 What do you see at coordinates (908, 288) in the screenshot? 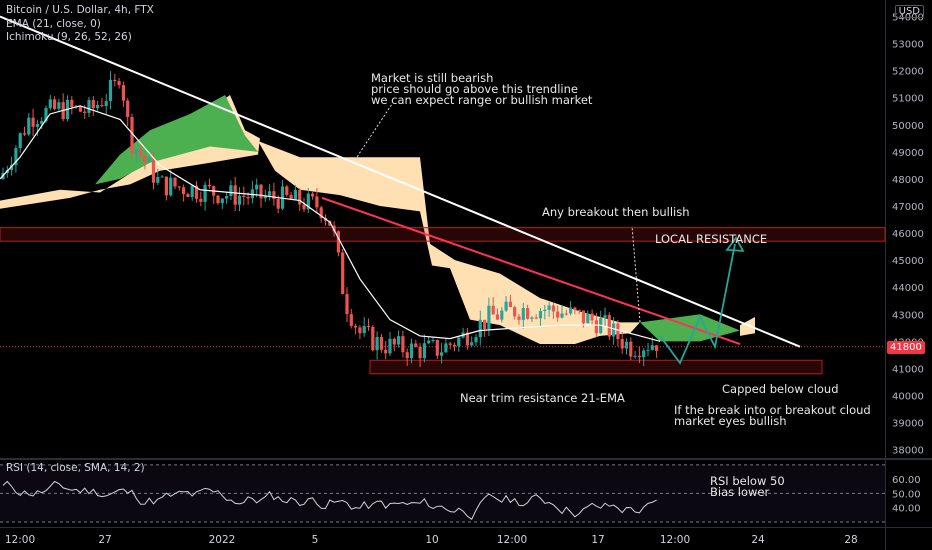
I see `price-tick-label: 44000` at bounding box center [908, 288].